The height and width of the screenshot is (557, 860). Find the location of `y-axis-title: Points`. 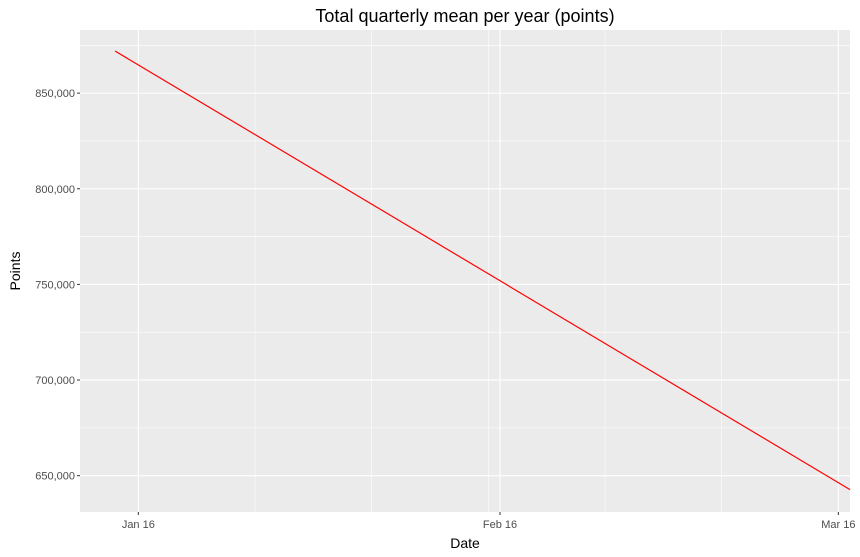

y-axis-title: Points is located at coordinates (15, 271).